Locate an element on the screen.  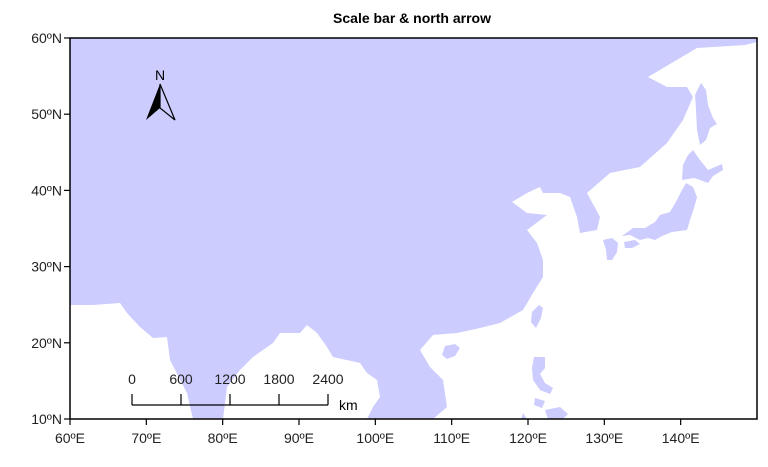
x-tick-label: 120ºE is located at coordinates (528, 438).